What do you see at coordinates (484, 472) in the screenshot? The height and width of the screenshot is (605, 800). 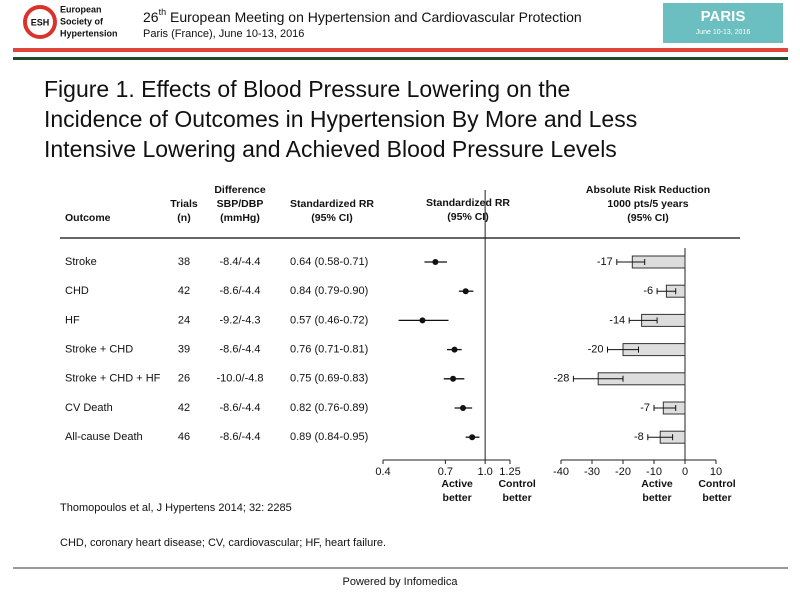 I see `tick-label: 1.0` at bounding box center [484, 472].